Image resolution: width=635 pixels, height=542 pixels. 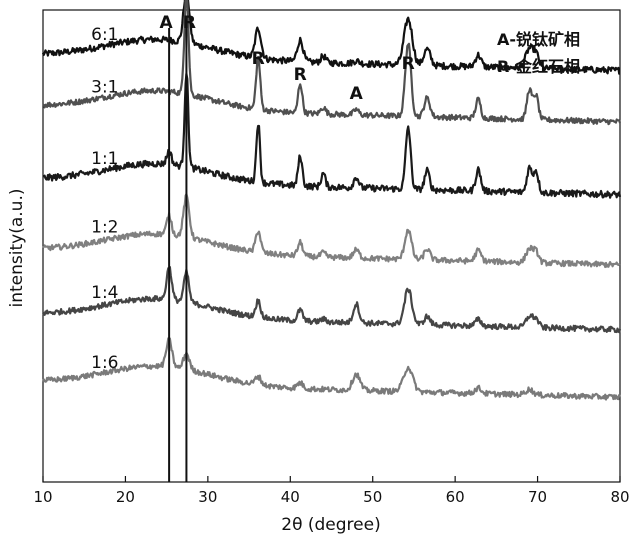 What do you see at coordinates (104, 35) in the screenshot?
I see `series-label: 6:1` at bounding box center [104, 35].